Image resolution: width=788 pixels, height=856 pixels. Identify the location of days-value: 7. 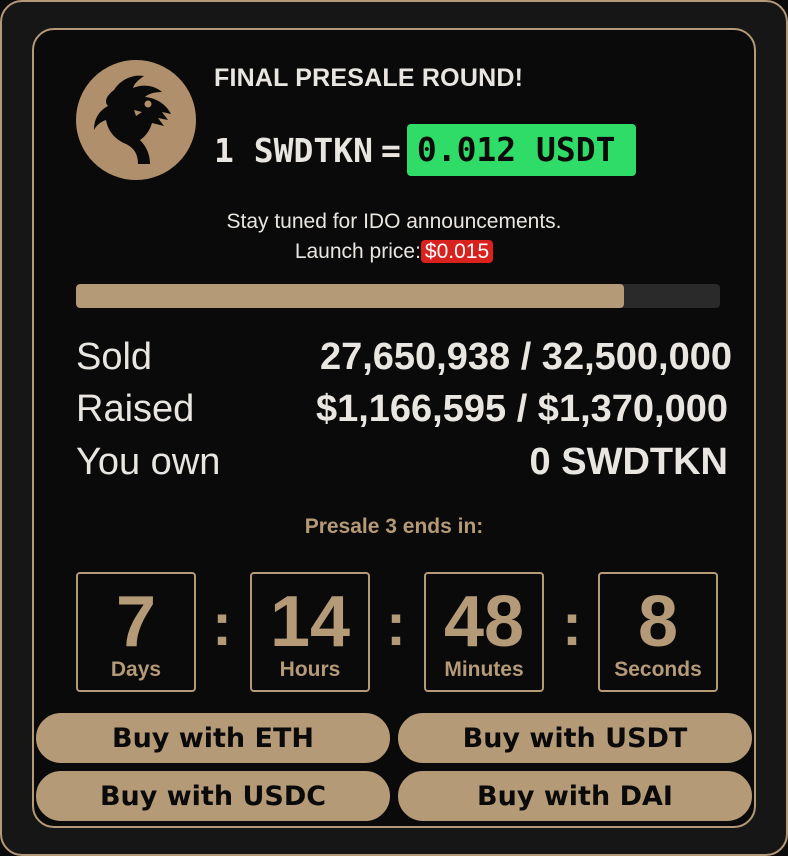
(136, 622).